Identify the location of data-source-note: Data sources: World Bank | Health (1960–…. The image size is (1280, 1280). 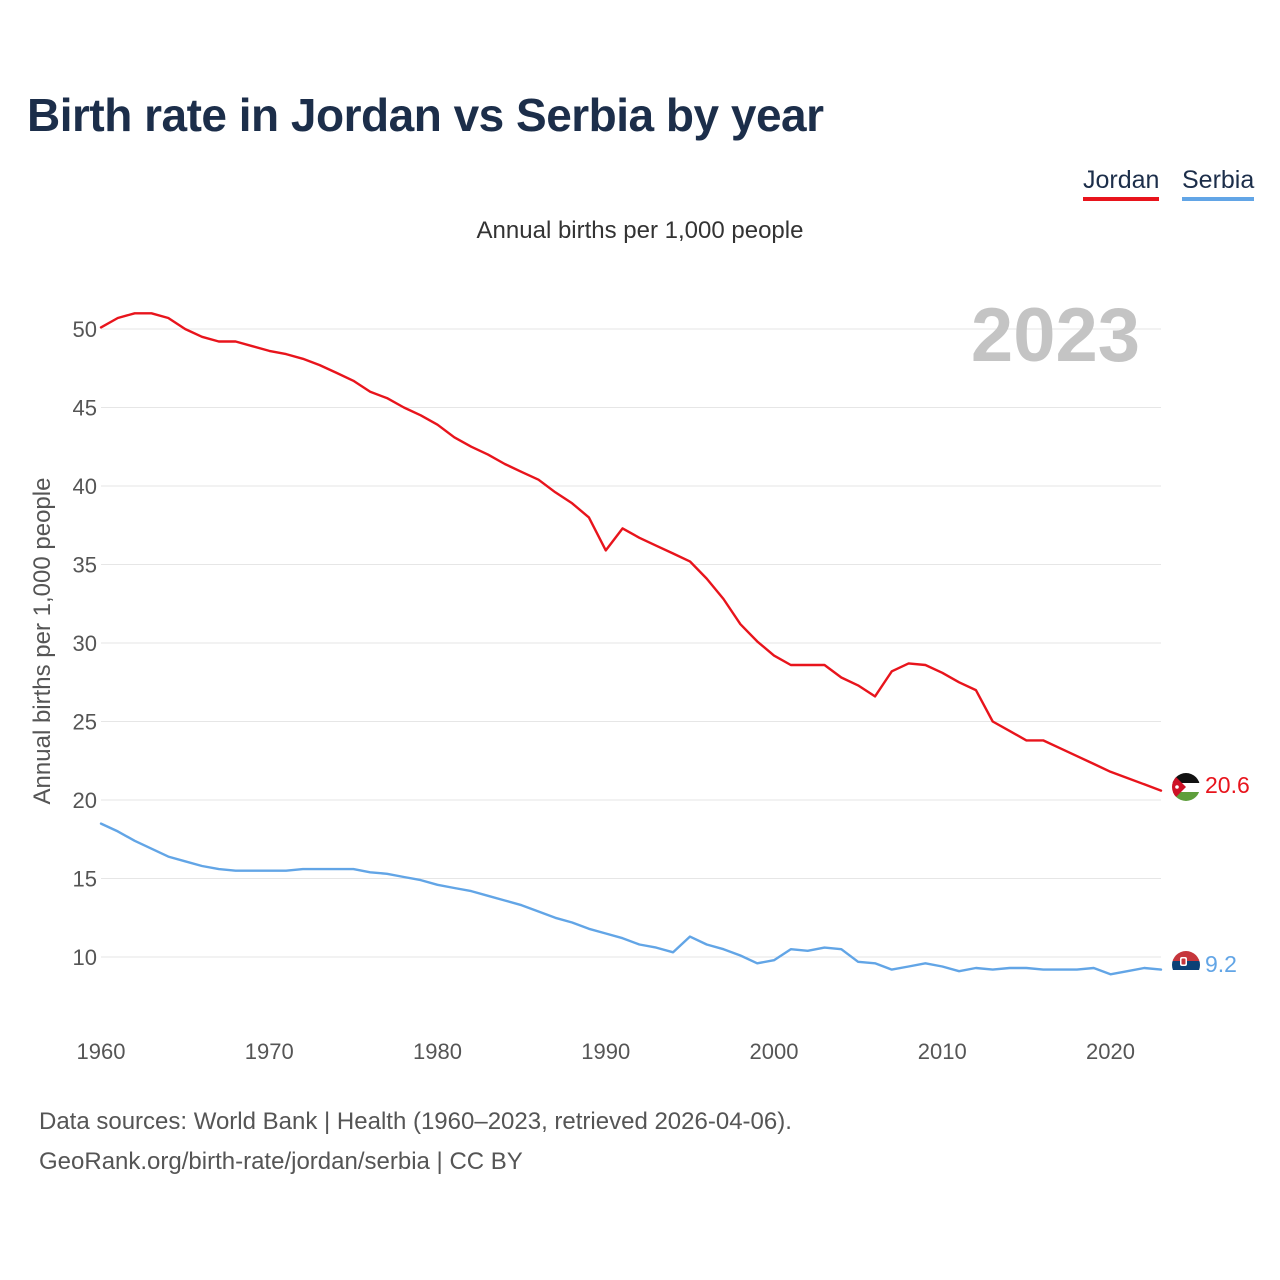
(415, 1121).